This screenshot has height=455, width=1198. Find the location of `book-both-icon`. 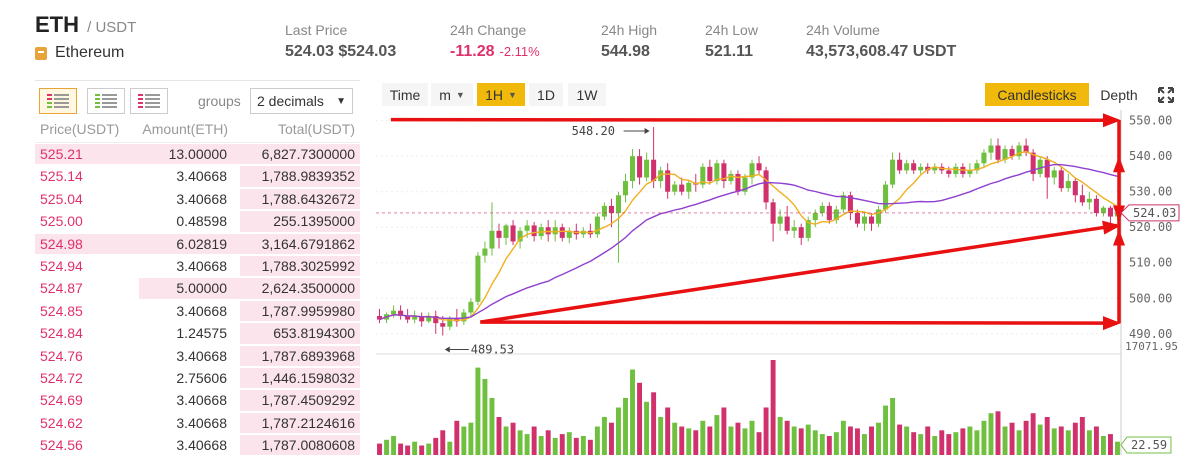

book-both-icon is located at coordinates (58, 101).